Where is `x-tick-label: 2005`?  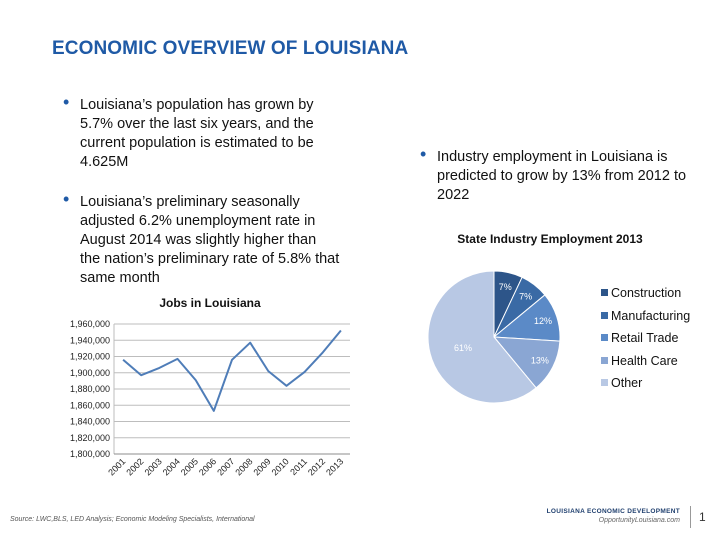
x-tick-label: 2005 is located at coordinates (189, 466).